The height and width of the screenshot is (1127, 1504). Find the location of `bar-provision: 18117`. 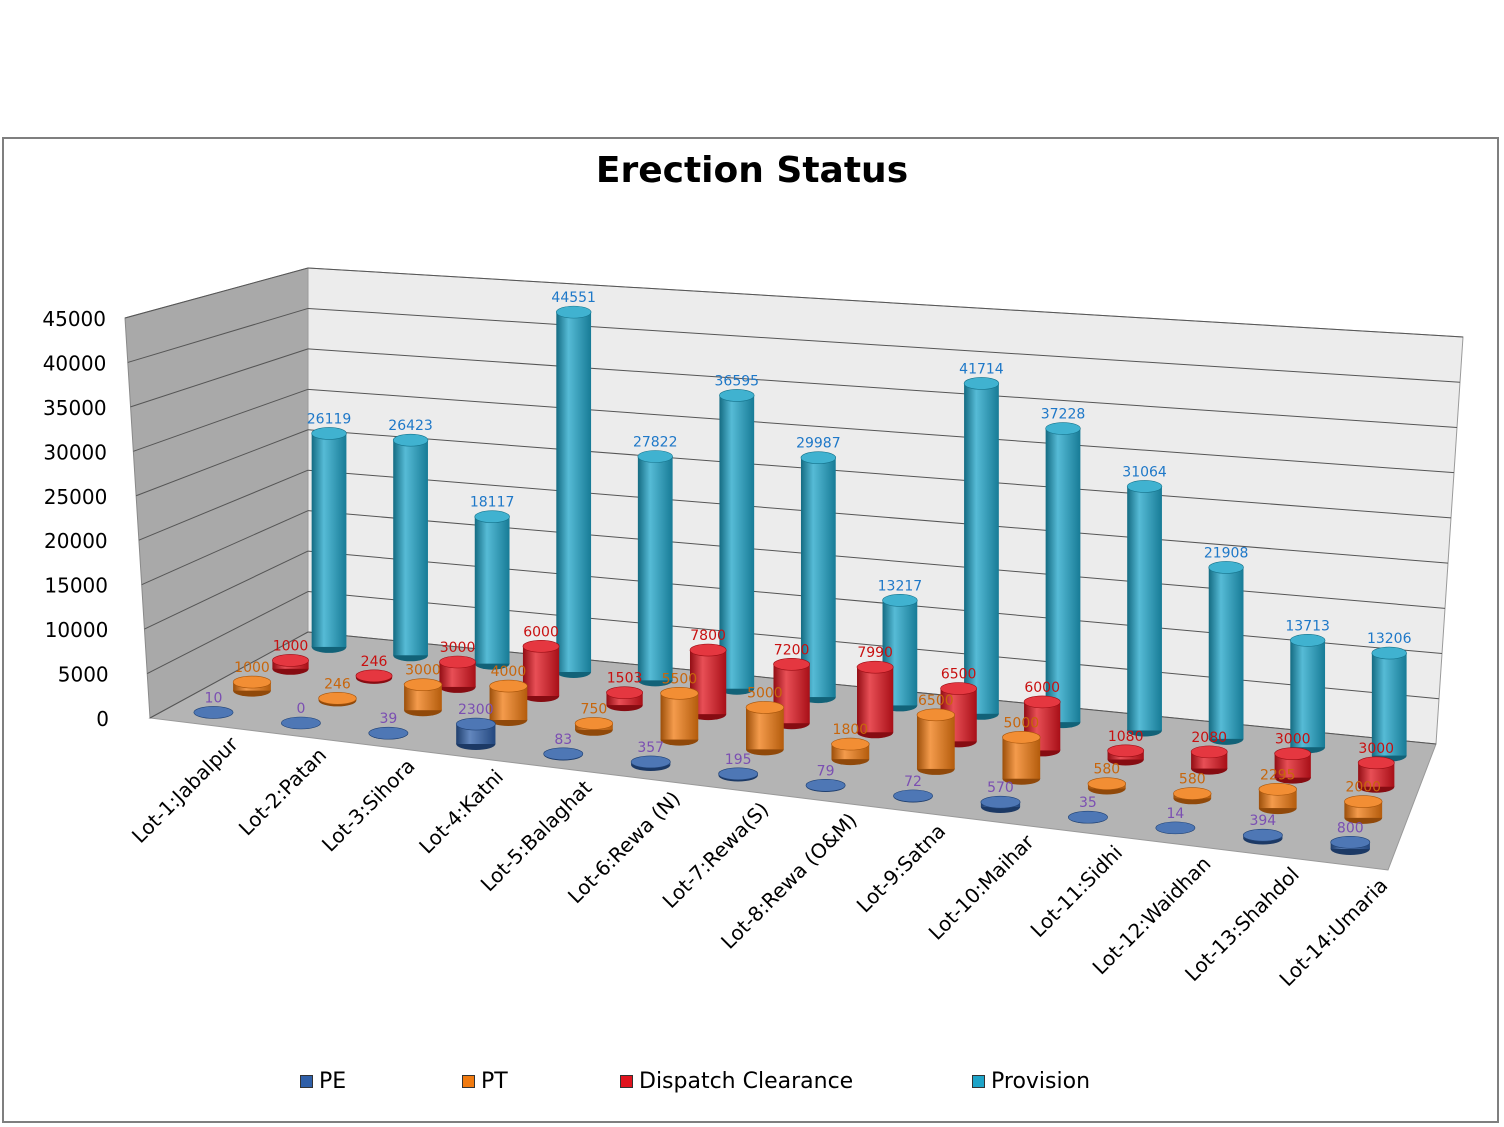

bar-provision: 18117 is located at coordinates (492, 582).